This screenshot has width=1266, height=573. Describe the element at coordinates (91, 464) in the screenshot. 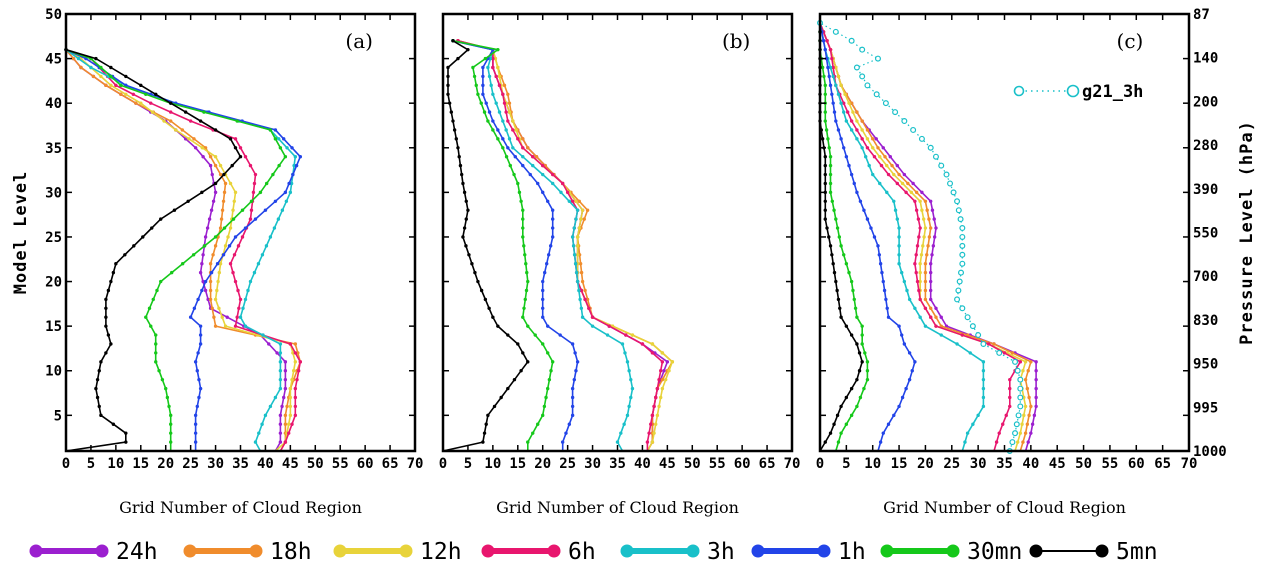

I see `x-tick-label: 5` at that location.